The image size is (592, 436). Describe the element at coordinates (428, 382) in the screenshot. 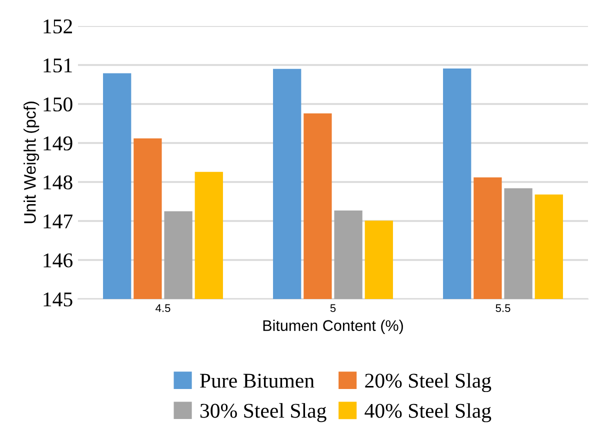

I see `legend-label: 20% Steel Slag` at that location.